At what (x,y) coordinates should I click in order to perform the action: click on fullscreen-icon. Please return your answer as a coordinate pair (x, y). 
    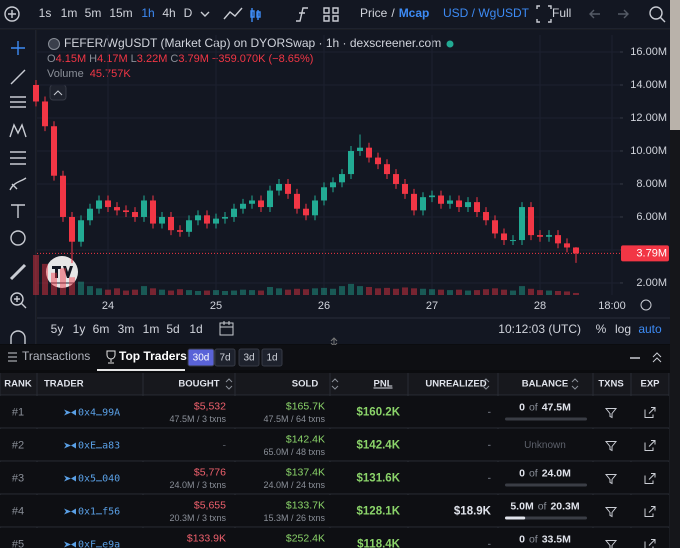
    Looking at the image, I should click on (544, 14).